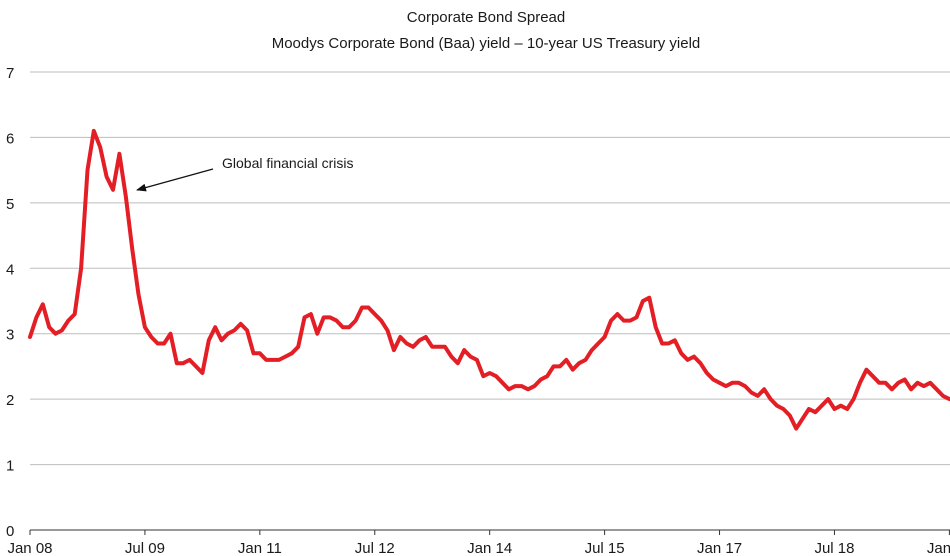 The height and width of the screenshot is (556, 950). Describe the element at coordinates (10, 531) in the screenshot. I see `y-tick-label: 0` at that location.